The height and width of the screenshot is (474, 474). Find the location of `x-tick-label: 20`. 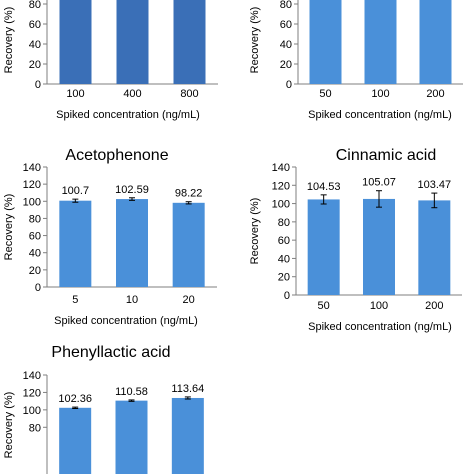

x-tick-label: 20 is located at coordinates (189, 300).